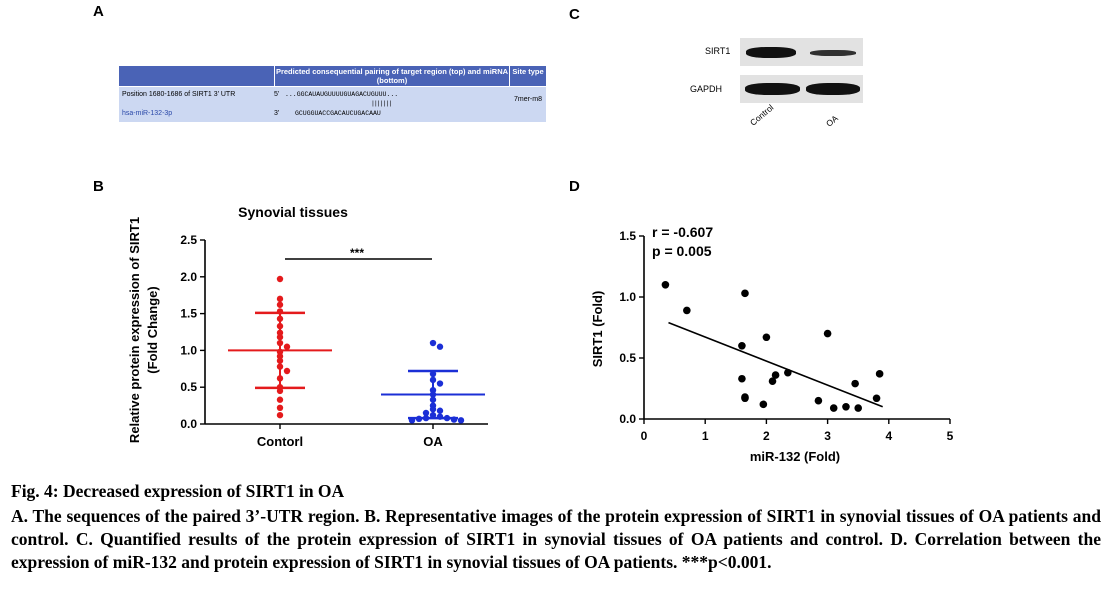 The height and width of the screenshot is (614, 1108). I want to click on chart-d-ytick-label: 1.0, so click(627, 297).